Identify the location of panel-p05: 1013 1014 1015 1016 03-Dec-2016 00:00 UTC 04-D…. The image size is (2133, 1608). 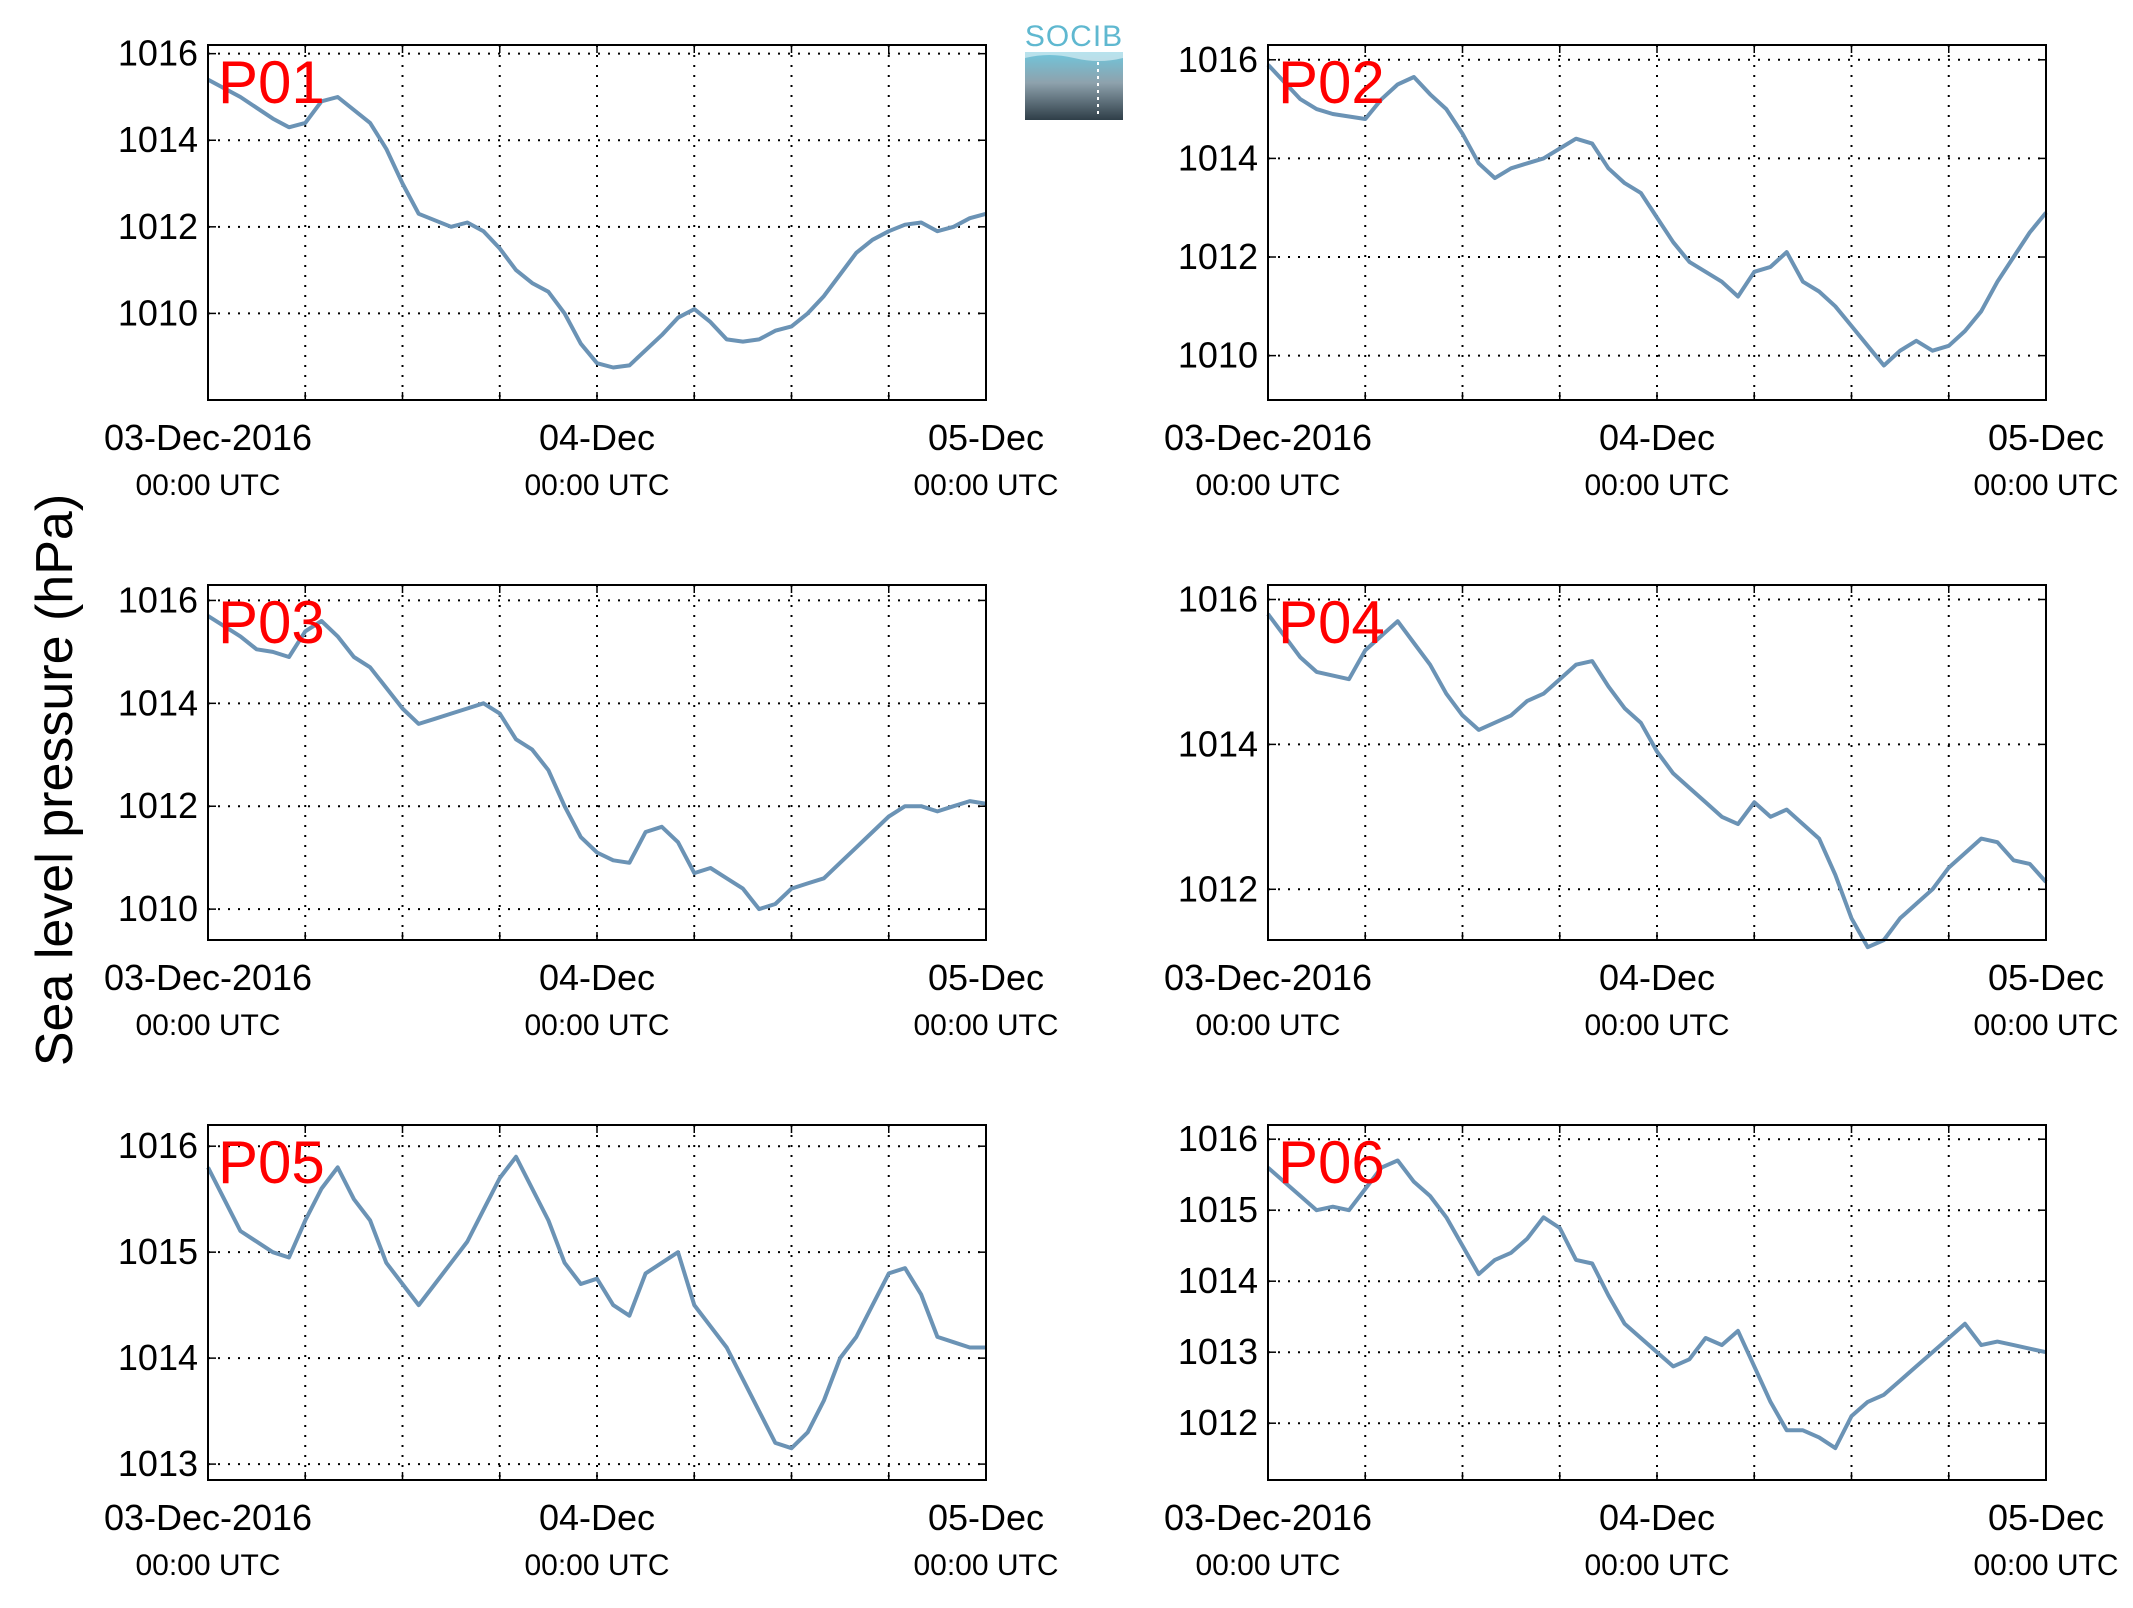
(581, 1353).